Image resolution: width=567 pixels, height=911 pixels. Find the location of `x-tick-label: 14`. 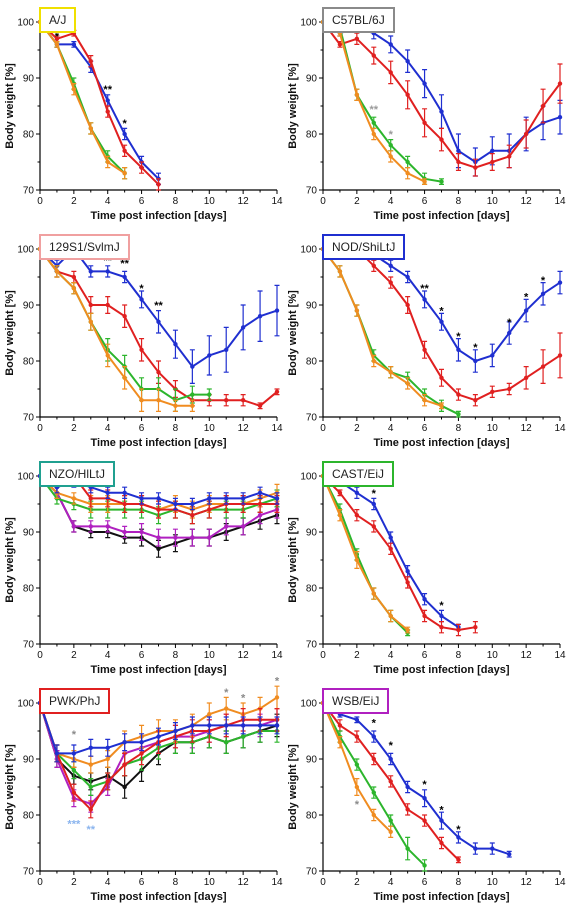

x-tick-label: 14 is located at coordinates (277, 428).